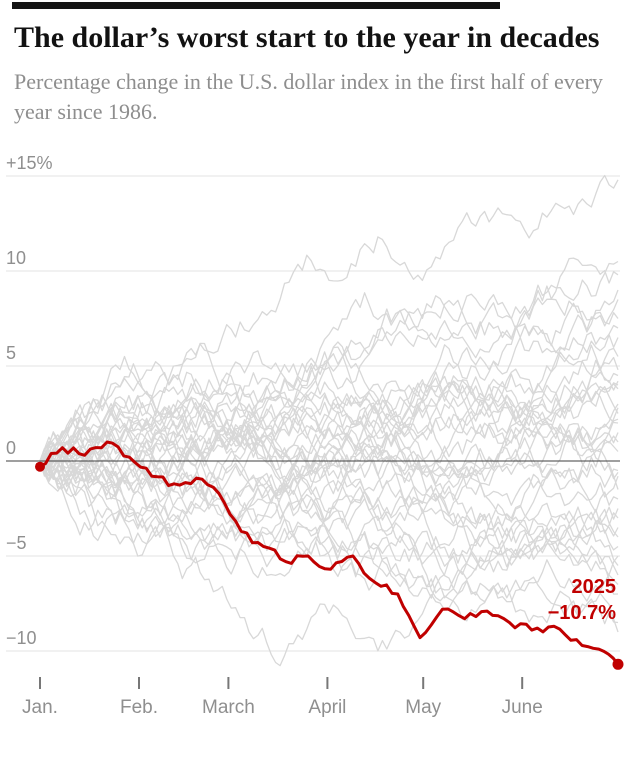 The width and height of the screenshot is (640, 773). I want to click on y-axis-label: 0, so click(11, 448).